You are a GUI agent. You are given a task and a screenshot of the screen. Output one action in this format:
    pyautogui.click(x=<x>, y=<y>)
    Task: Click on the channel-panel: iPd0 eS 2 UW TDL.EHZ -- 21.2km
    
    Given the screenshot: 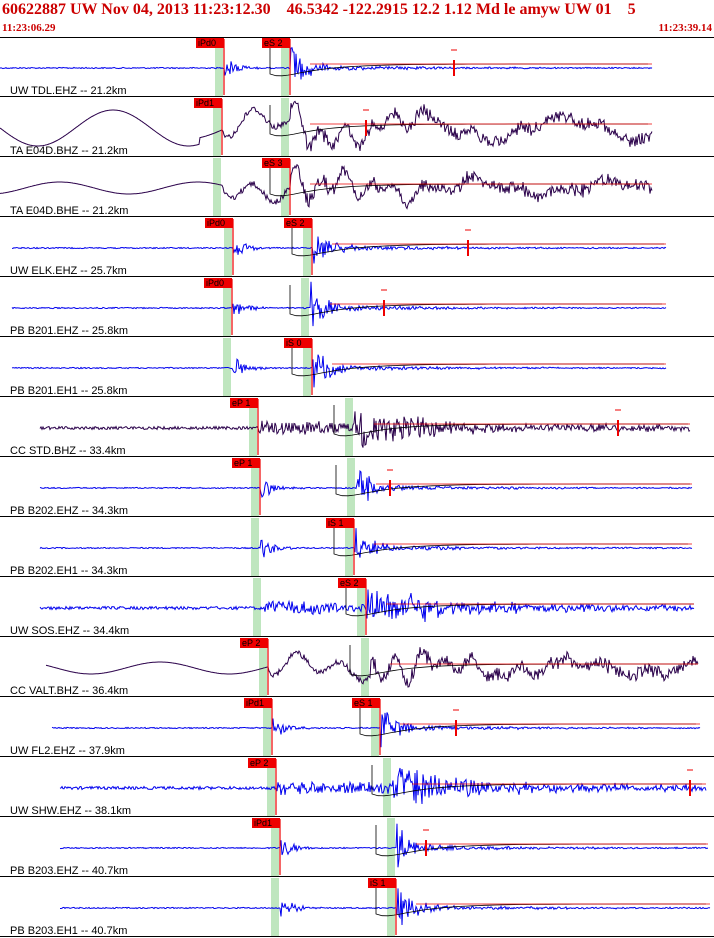 What is the action you would take?
    pyautogui.click(x=357, y=67)
    